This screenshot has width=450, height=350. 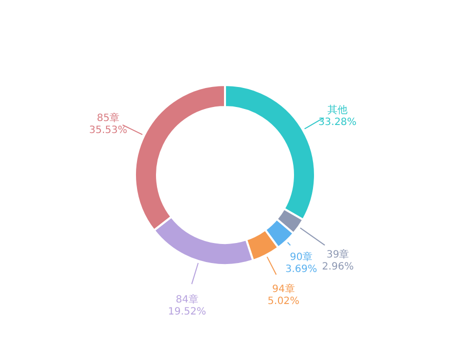 I want to click on slice-label: 其他, so click(x=337, y=110).